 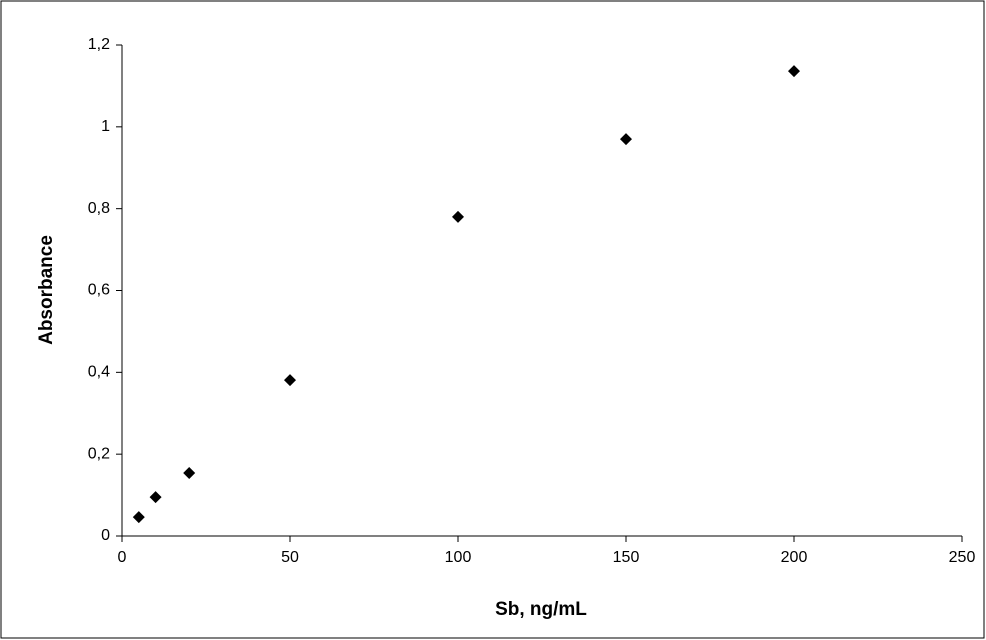 What do you see at coordinates (46, 290) in the screenshot?
I see `y-axis-title: Absorbance` at bounding box center [46, 290].